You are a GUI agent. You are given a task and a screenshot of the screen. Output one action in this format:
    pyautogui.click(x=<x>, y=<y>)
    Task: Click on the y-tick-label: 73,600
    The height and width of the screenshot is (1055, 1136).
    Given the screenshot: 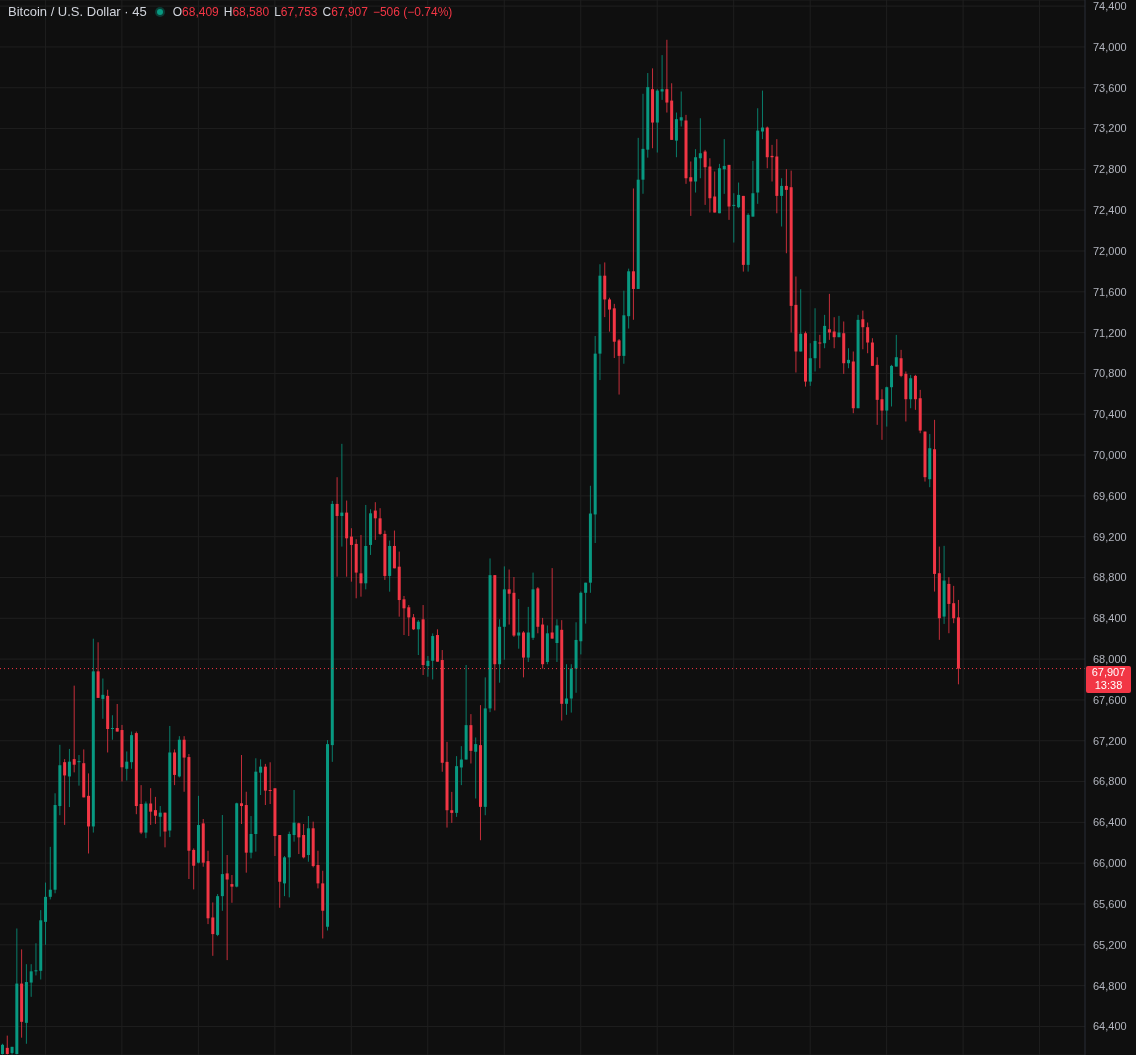 What is the action you would take?
    pyautogui.click(x=1110, y=87)
    